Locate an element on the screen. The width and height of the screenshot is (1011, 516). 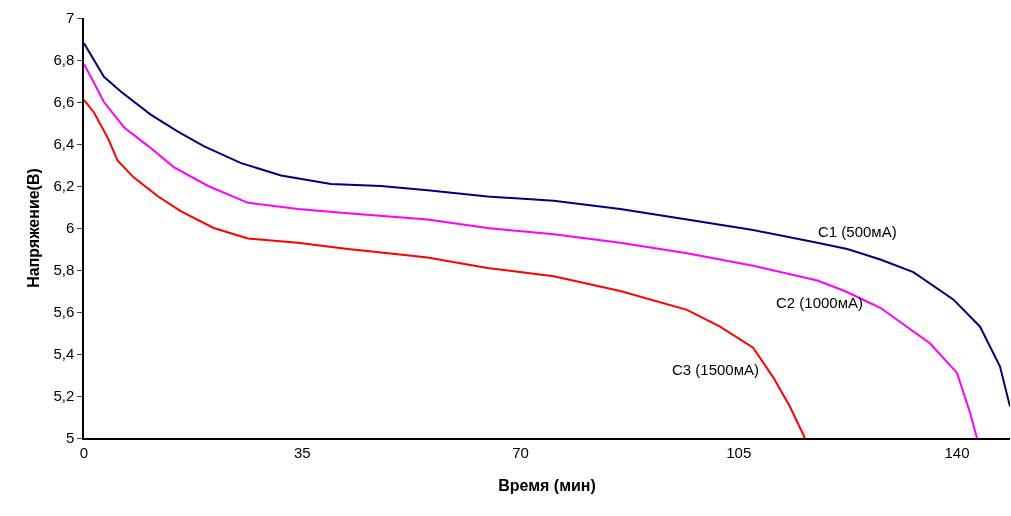
y-tick-label: 6,8 is located at coordinates (64, 60).